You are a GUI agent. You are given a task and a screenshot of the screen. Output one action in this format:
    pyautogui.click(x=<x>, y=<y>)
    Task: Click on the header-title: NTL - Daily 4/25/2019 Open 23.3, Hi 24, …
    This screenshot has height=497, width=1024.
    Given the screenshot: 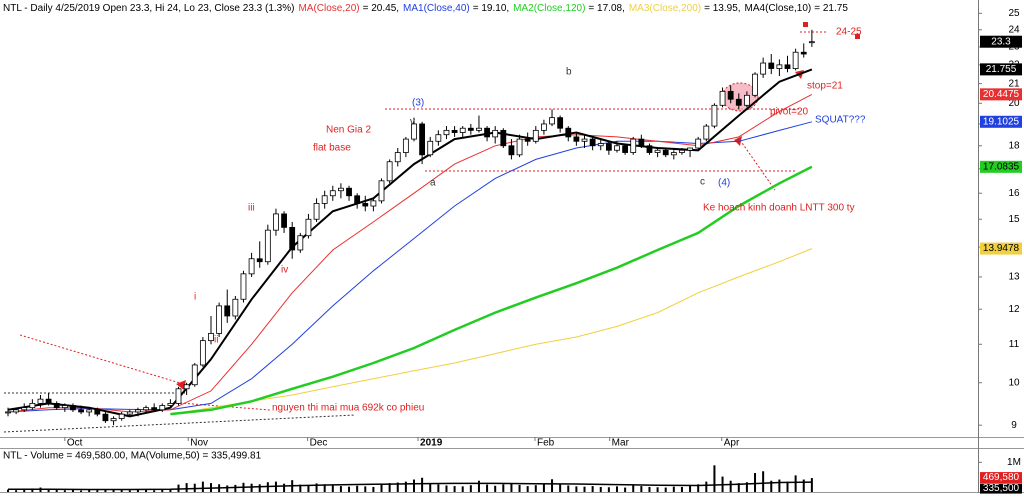 What is the action you would take?
    pyautogui.click(x=148, y=8)
    